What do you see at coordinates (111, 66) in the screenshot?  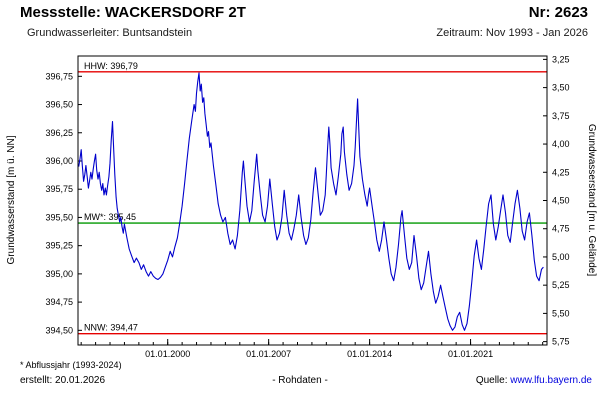 I see `hhw-reference-label: HHW: 396,79` at bounding box center [111, 66].